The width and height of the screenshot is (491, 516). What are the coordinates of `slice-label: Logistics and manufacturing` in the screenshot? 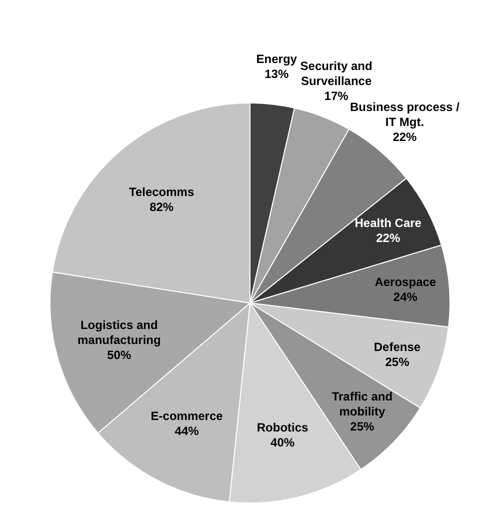 It's located at (119, 333).